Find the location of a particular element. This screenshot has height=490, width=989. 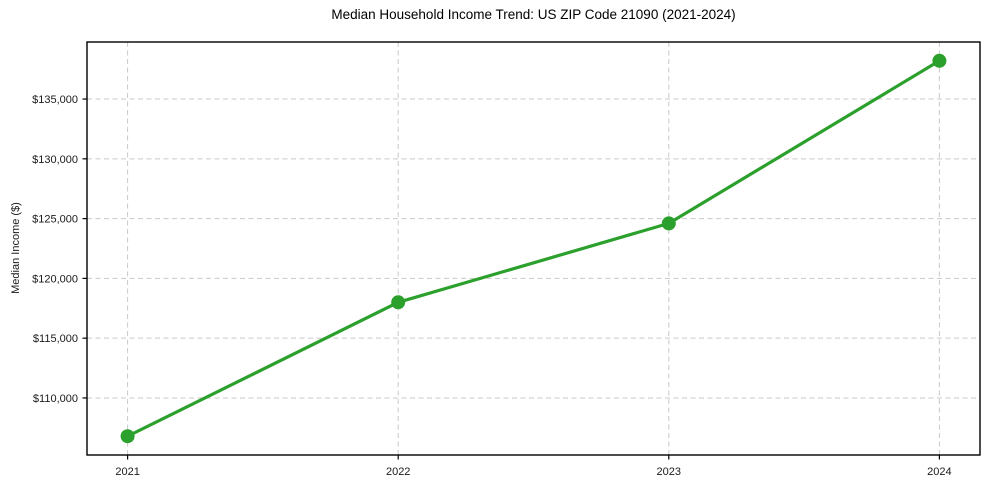

y-tick-label: $120,000 is located at coordinates (55, 279).